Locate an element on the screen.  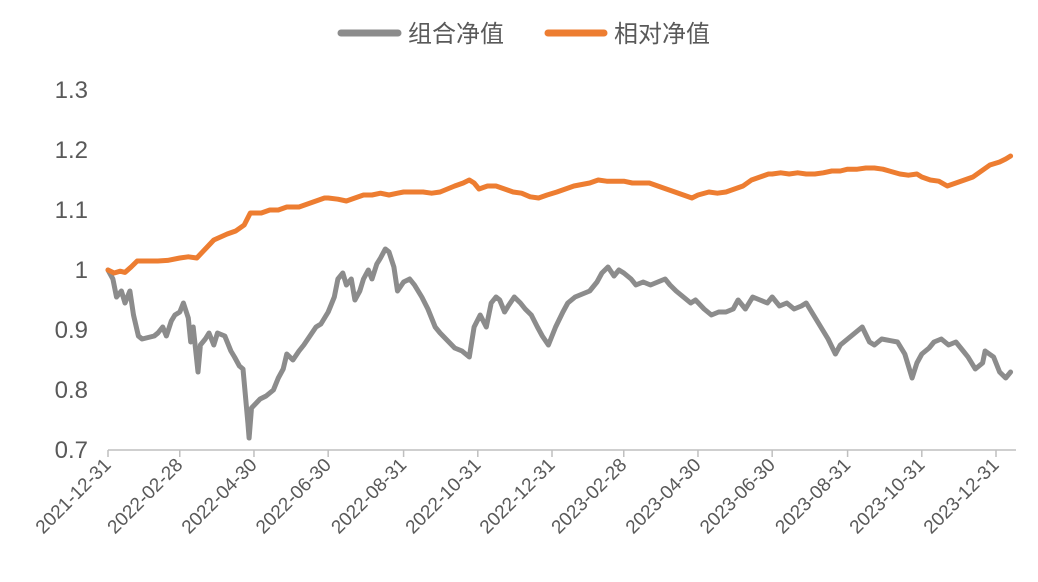
x-tick-label: 2021-12-31 is located at coordinates (74, 497).